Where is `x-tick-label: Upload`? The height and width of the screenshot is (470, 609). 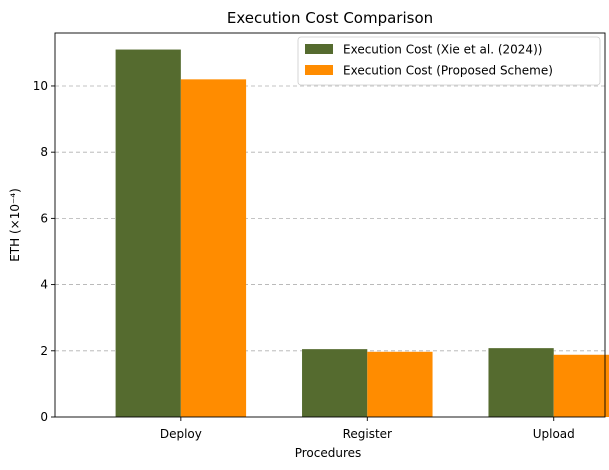
x-tick-label: Upload is located at coordinates (554, 434).